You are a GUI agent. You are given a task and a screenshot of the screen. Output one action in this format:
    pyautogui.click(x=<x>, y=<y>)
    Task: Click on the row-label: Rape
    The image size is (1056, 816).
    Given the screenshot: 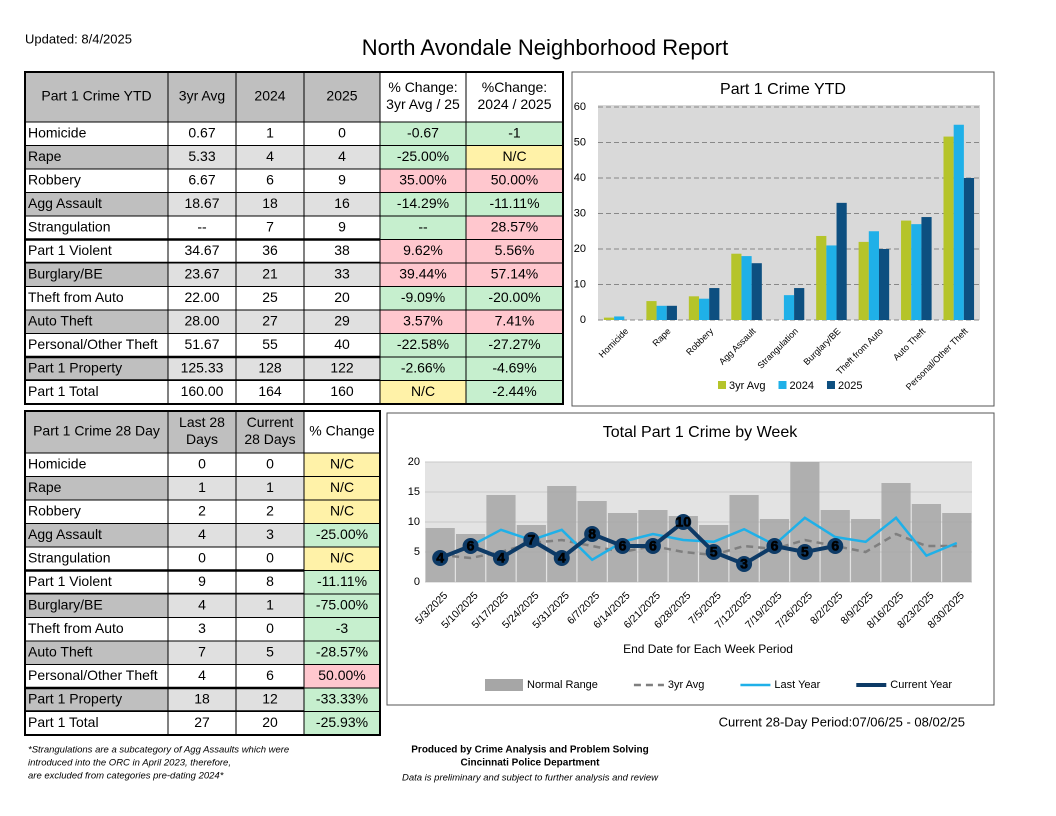 What is the action you would take?
    pyautogui.click(x=45, y=156)
    